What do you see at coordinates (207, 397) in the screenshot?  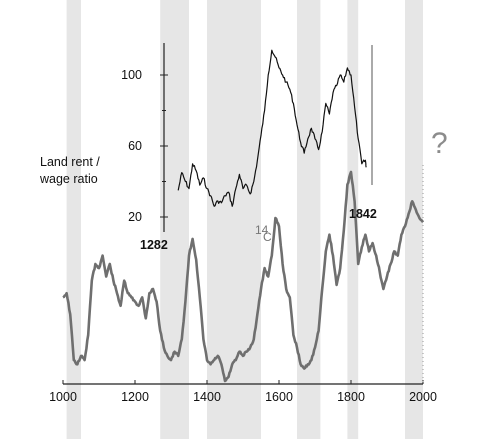 I see `x-tick-label: 1400` at bounding box center [207, 397].